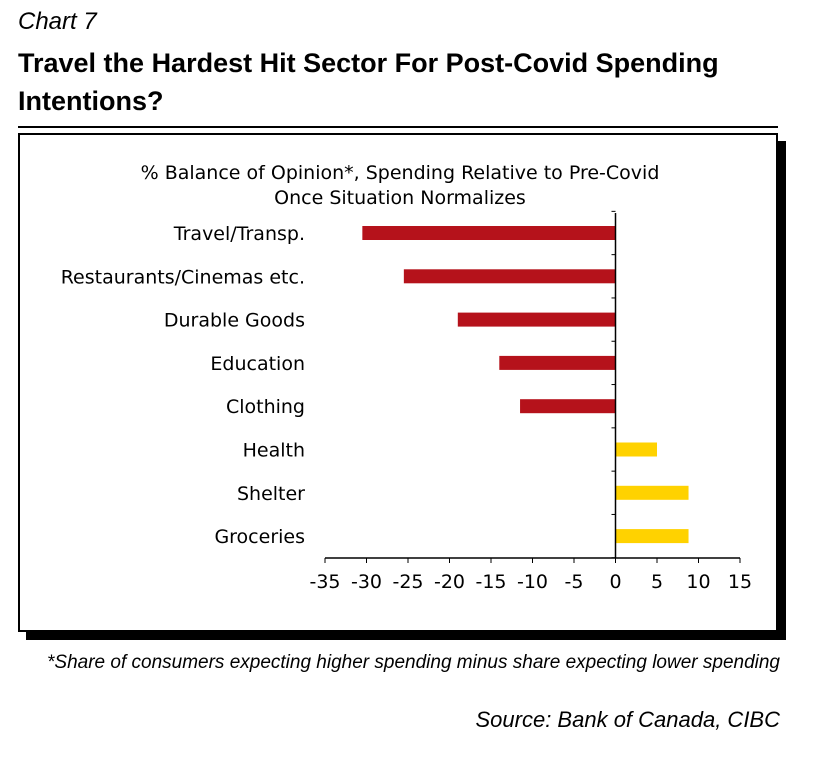 The width and height of the screenshot is (814, 759). I want to click on chart-subtitle-line2: Once Situation Normalizes, so click(400, 198).